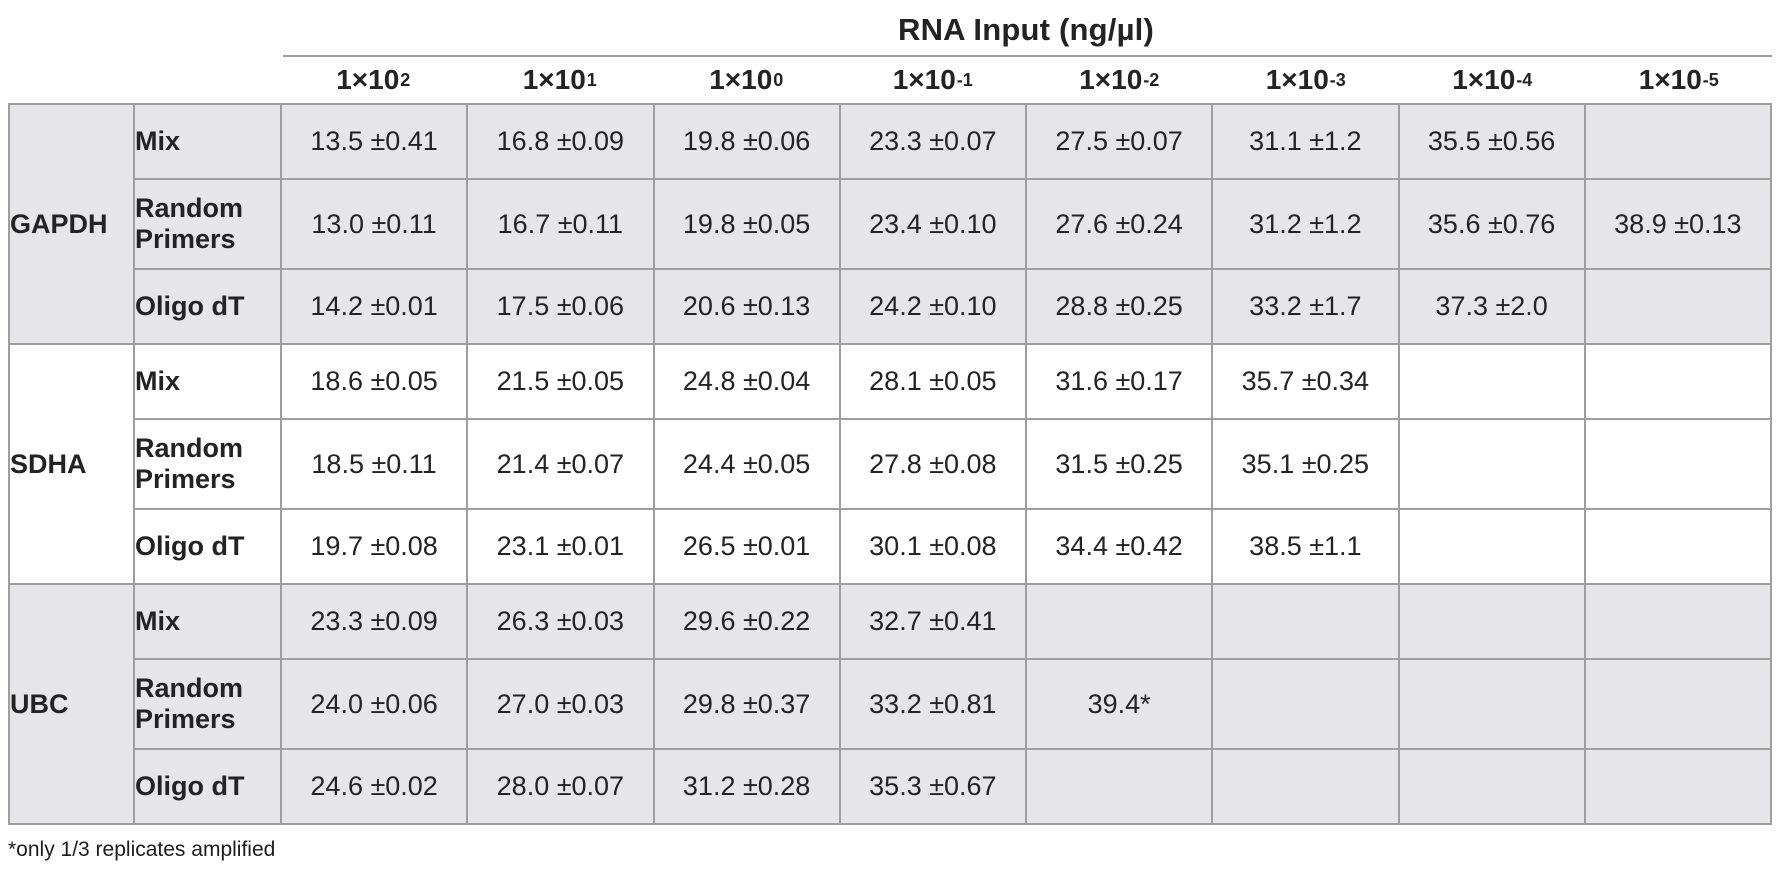 This screenshot has width=1780, height=886. What do you see at coordinates (71, 464) in the screenshot?
I see `gene-label-cell: SDHA` at bounding box center [71, 464].